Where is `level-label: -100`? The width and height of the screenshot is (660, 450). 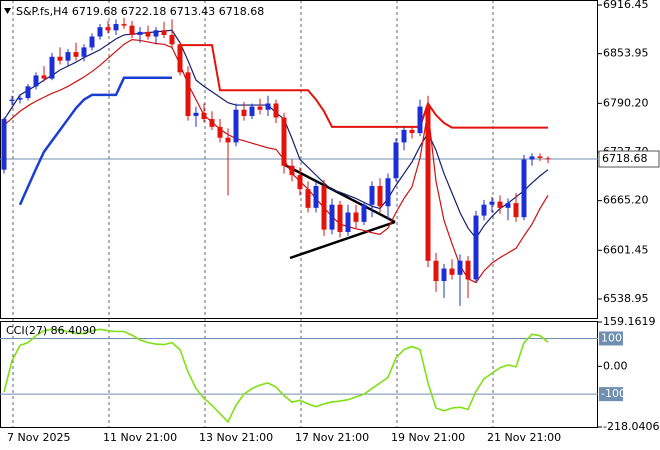
level-label: -100 is located at coordinates (613, 393).